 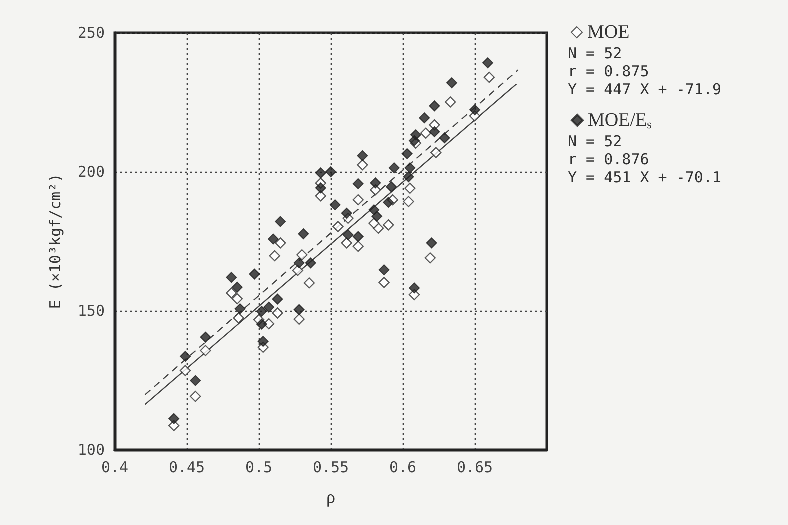 I want to click on y-axis-title: E (×10³kgf/cm²), so click(x=55, y=242).